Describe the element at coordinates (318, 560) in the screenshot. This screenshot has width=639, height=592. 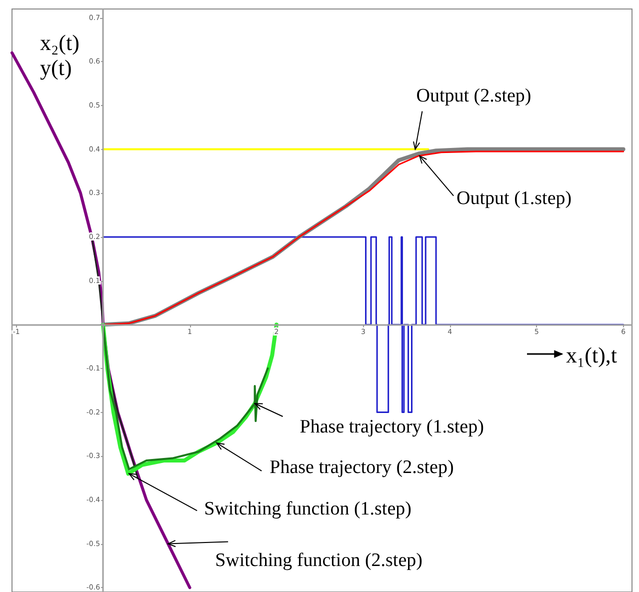
I see `annotation: Switching function (2.step)` at that location.